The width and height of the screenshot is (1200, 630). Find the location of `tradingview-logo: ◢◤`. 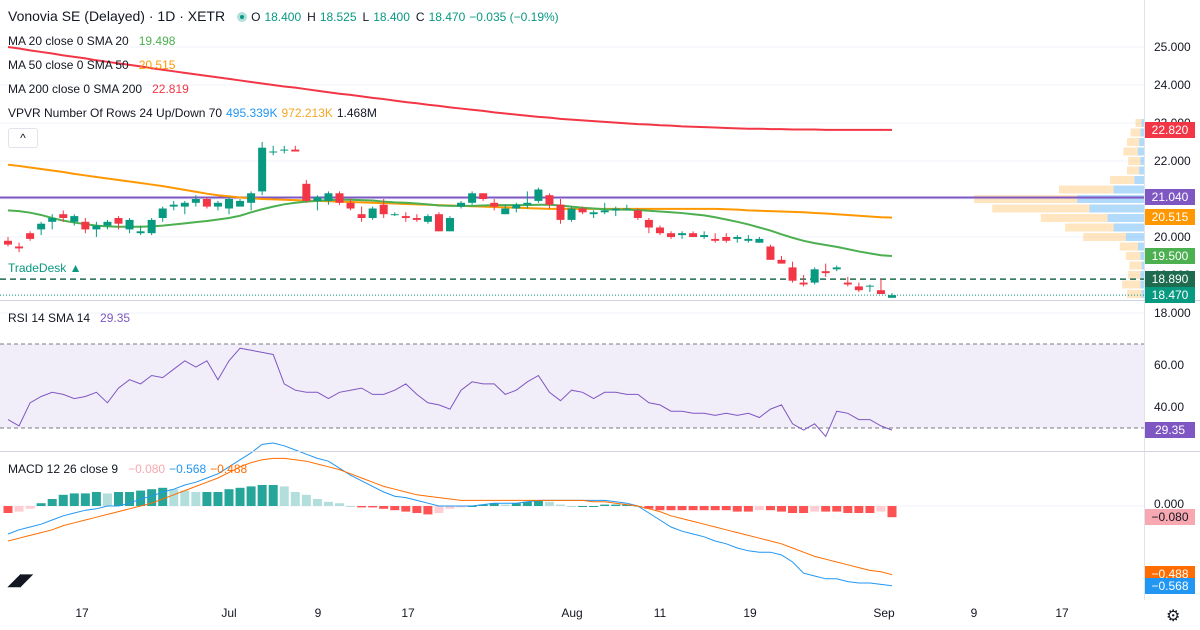

tradingview-logo: ◢◤ is located at coordinates (25, 581).